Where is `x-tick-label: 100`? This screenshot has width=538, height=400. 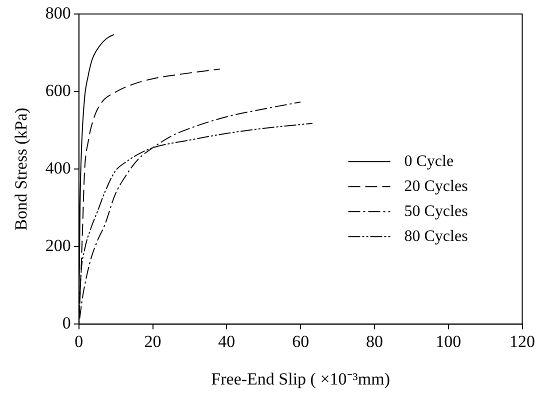
x-tick-label: 100 is located at coordinates (449, 341).